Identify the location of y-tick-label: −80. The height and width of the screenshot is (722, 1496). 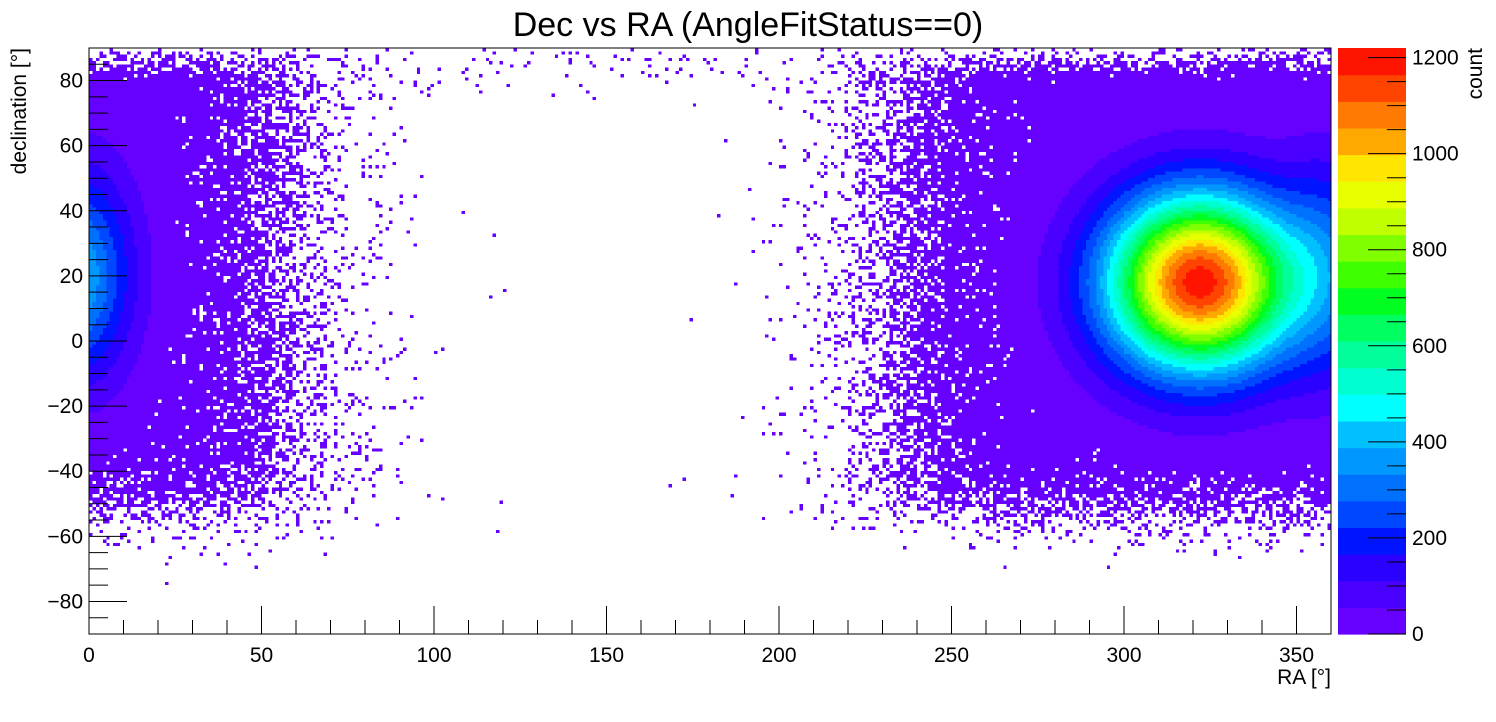
(65, 601).